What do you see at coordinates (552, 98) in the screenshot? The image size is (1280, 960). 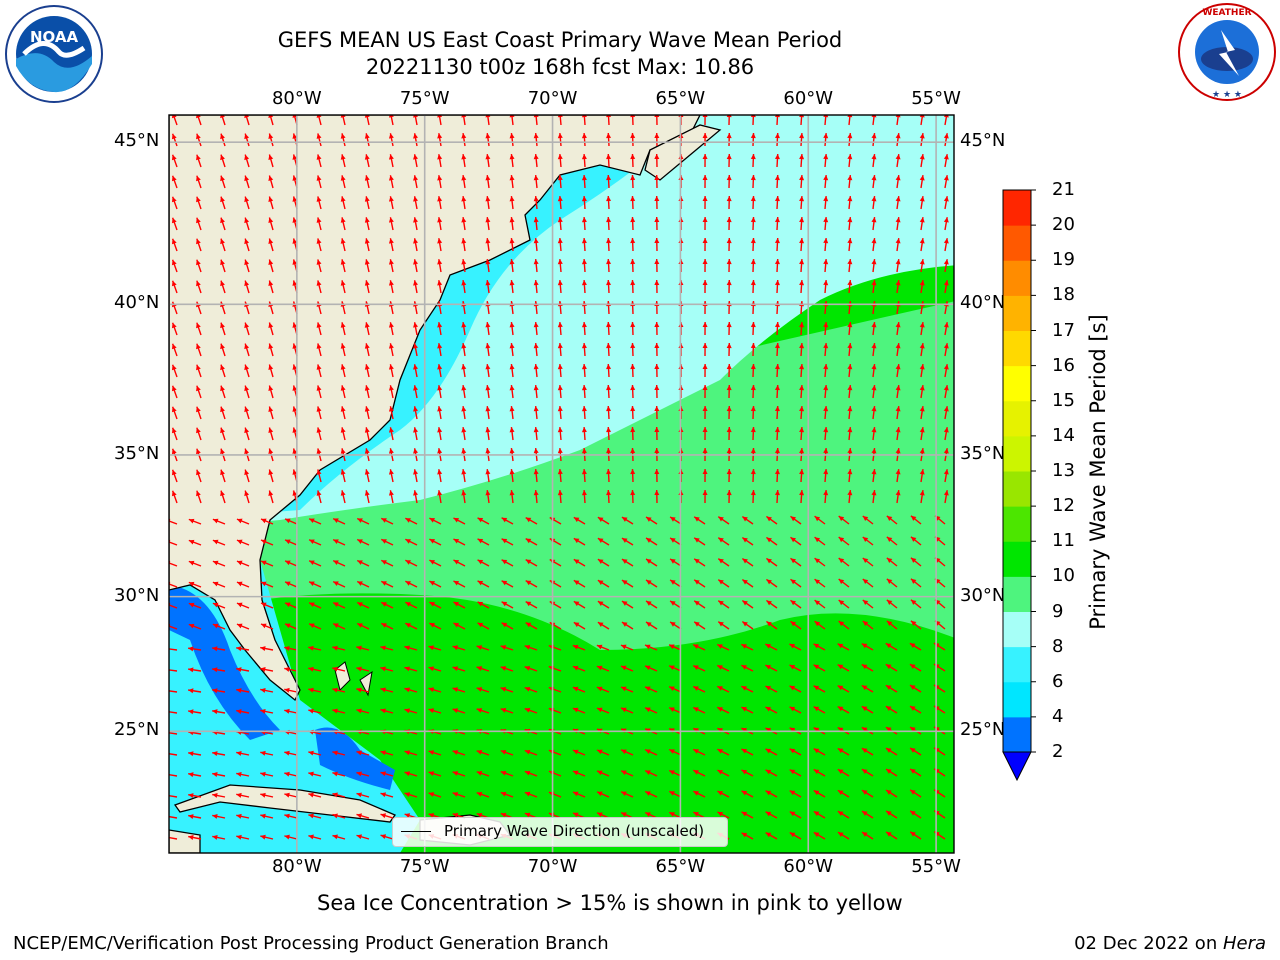 I see `lon-label: 70°W` at bounding box center [552, 98].